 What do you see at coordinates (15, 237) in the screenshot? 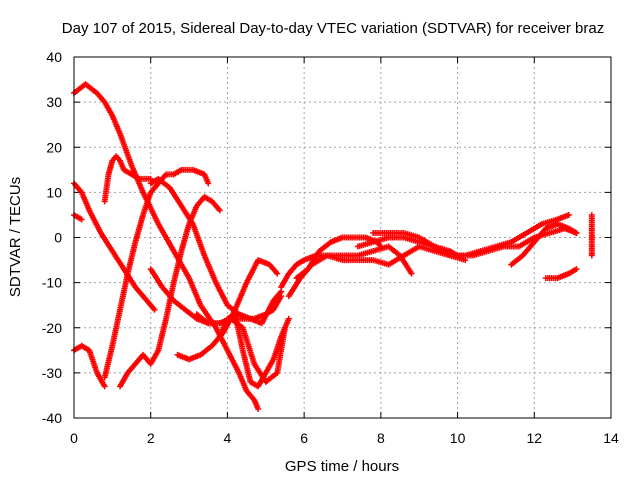
I see `y-axis-label: SDTVAR / TECUs` at bounding box center [15, 237].